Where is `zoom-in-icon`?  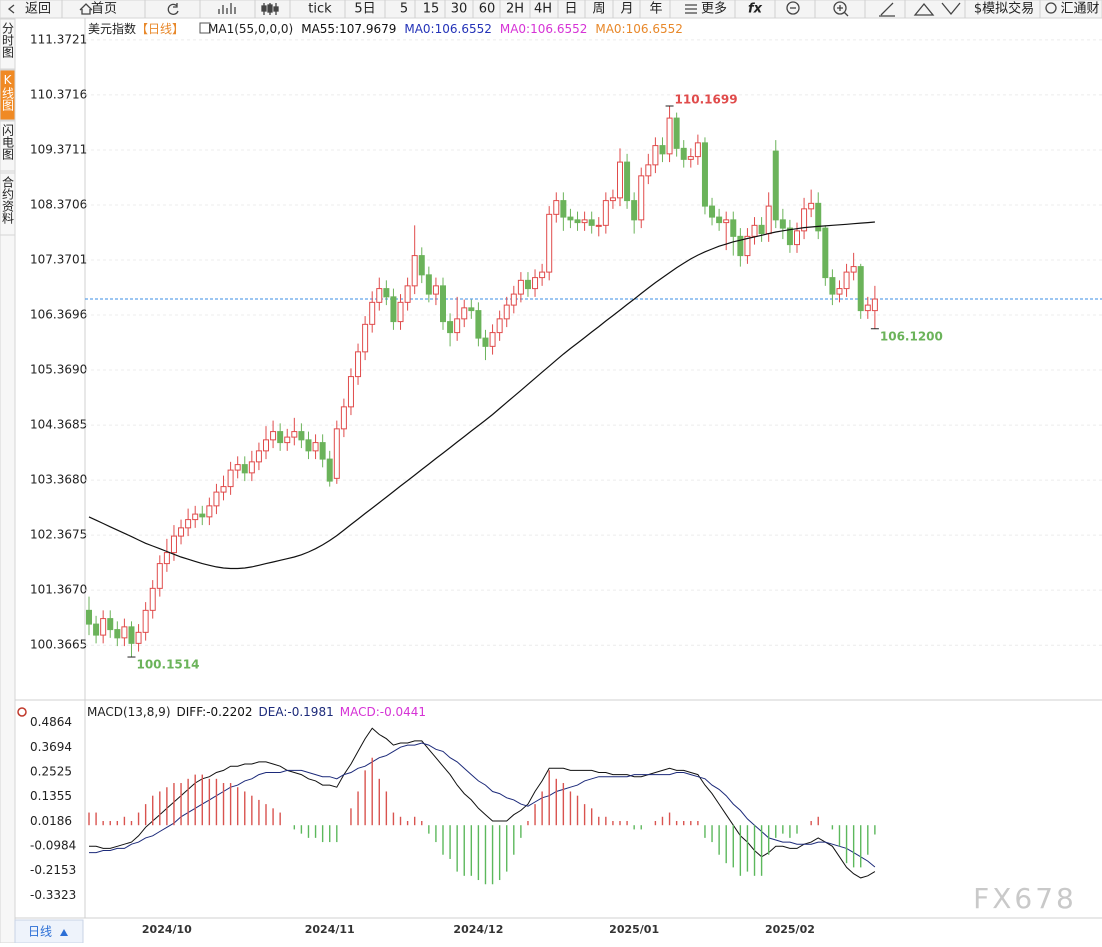
zoom-in-icon is located at coordinates (840, 8).